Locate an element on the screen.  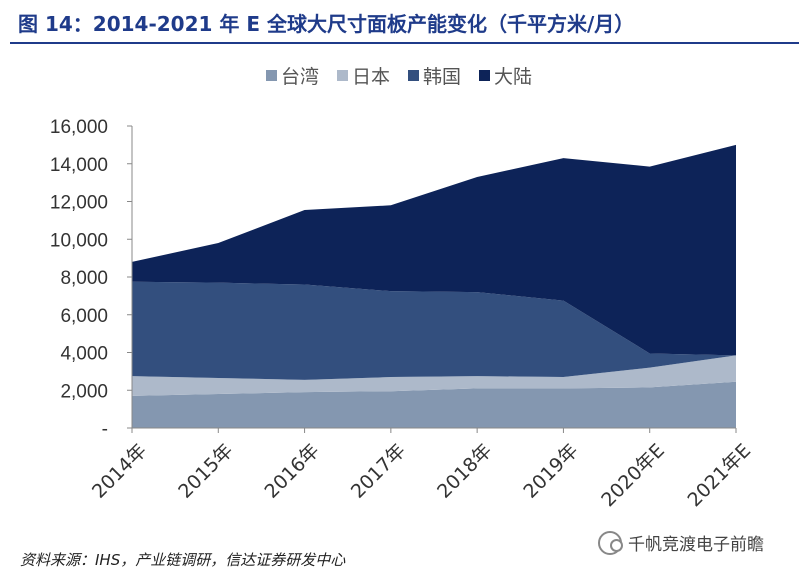
y-tick-label: - is located at coordinates (105, 429).